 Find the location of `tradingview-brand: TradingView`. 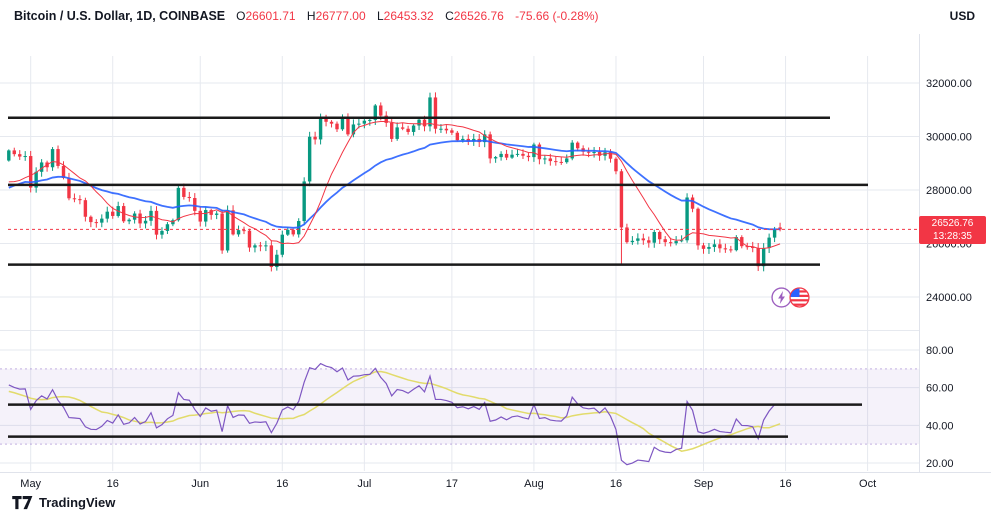

tradingview-brand: TradingView is located at coordinates (77, 502).